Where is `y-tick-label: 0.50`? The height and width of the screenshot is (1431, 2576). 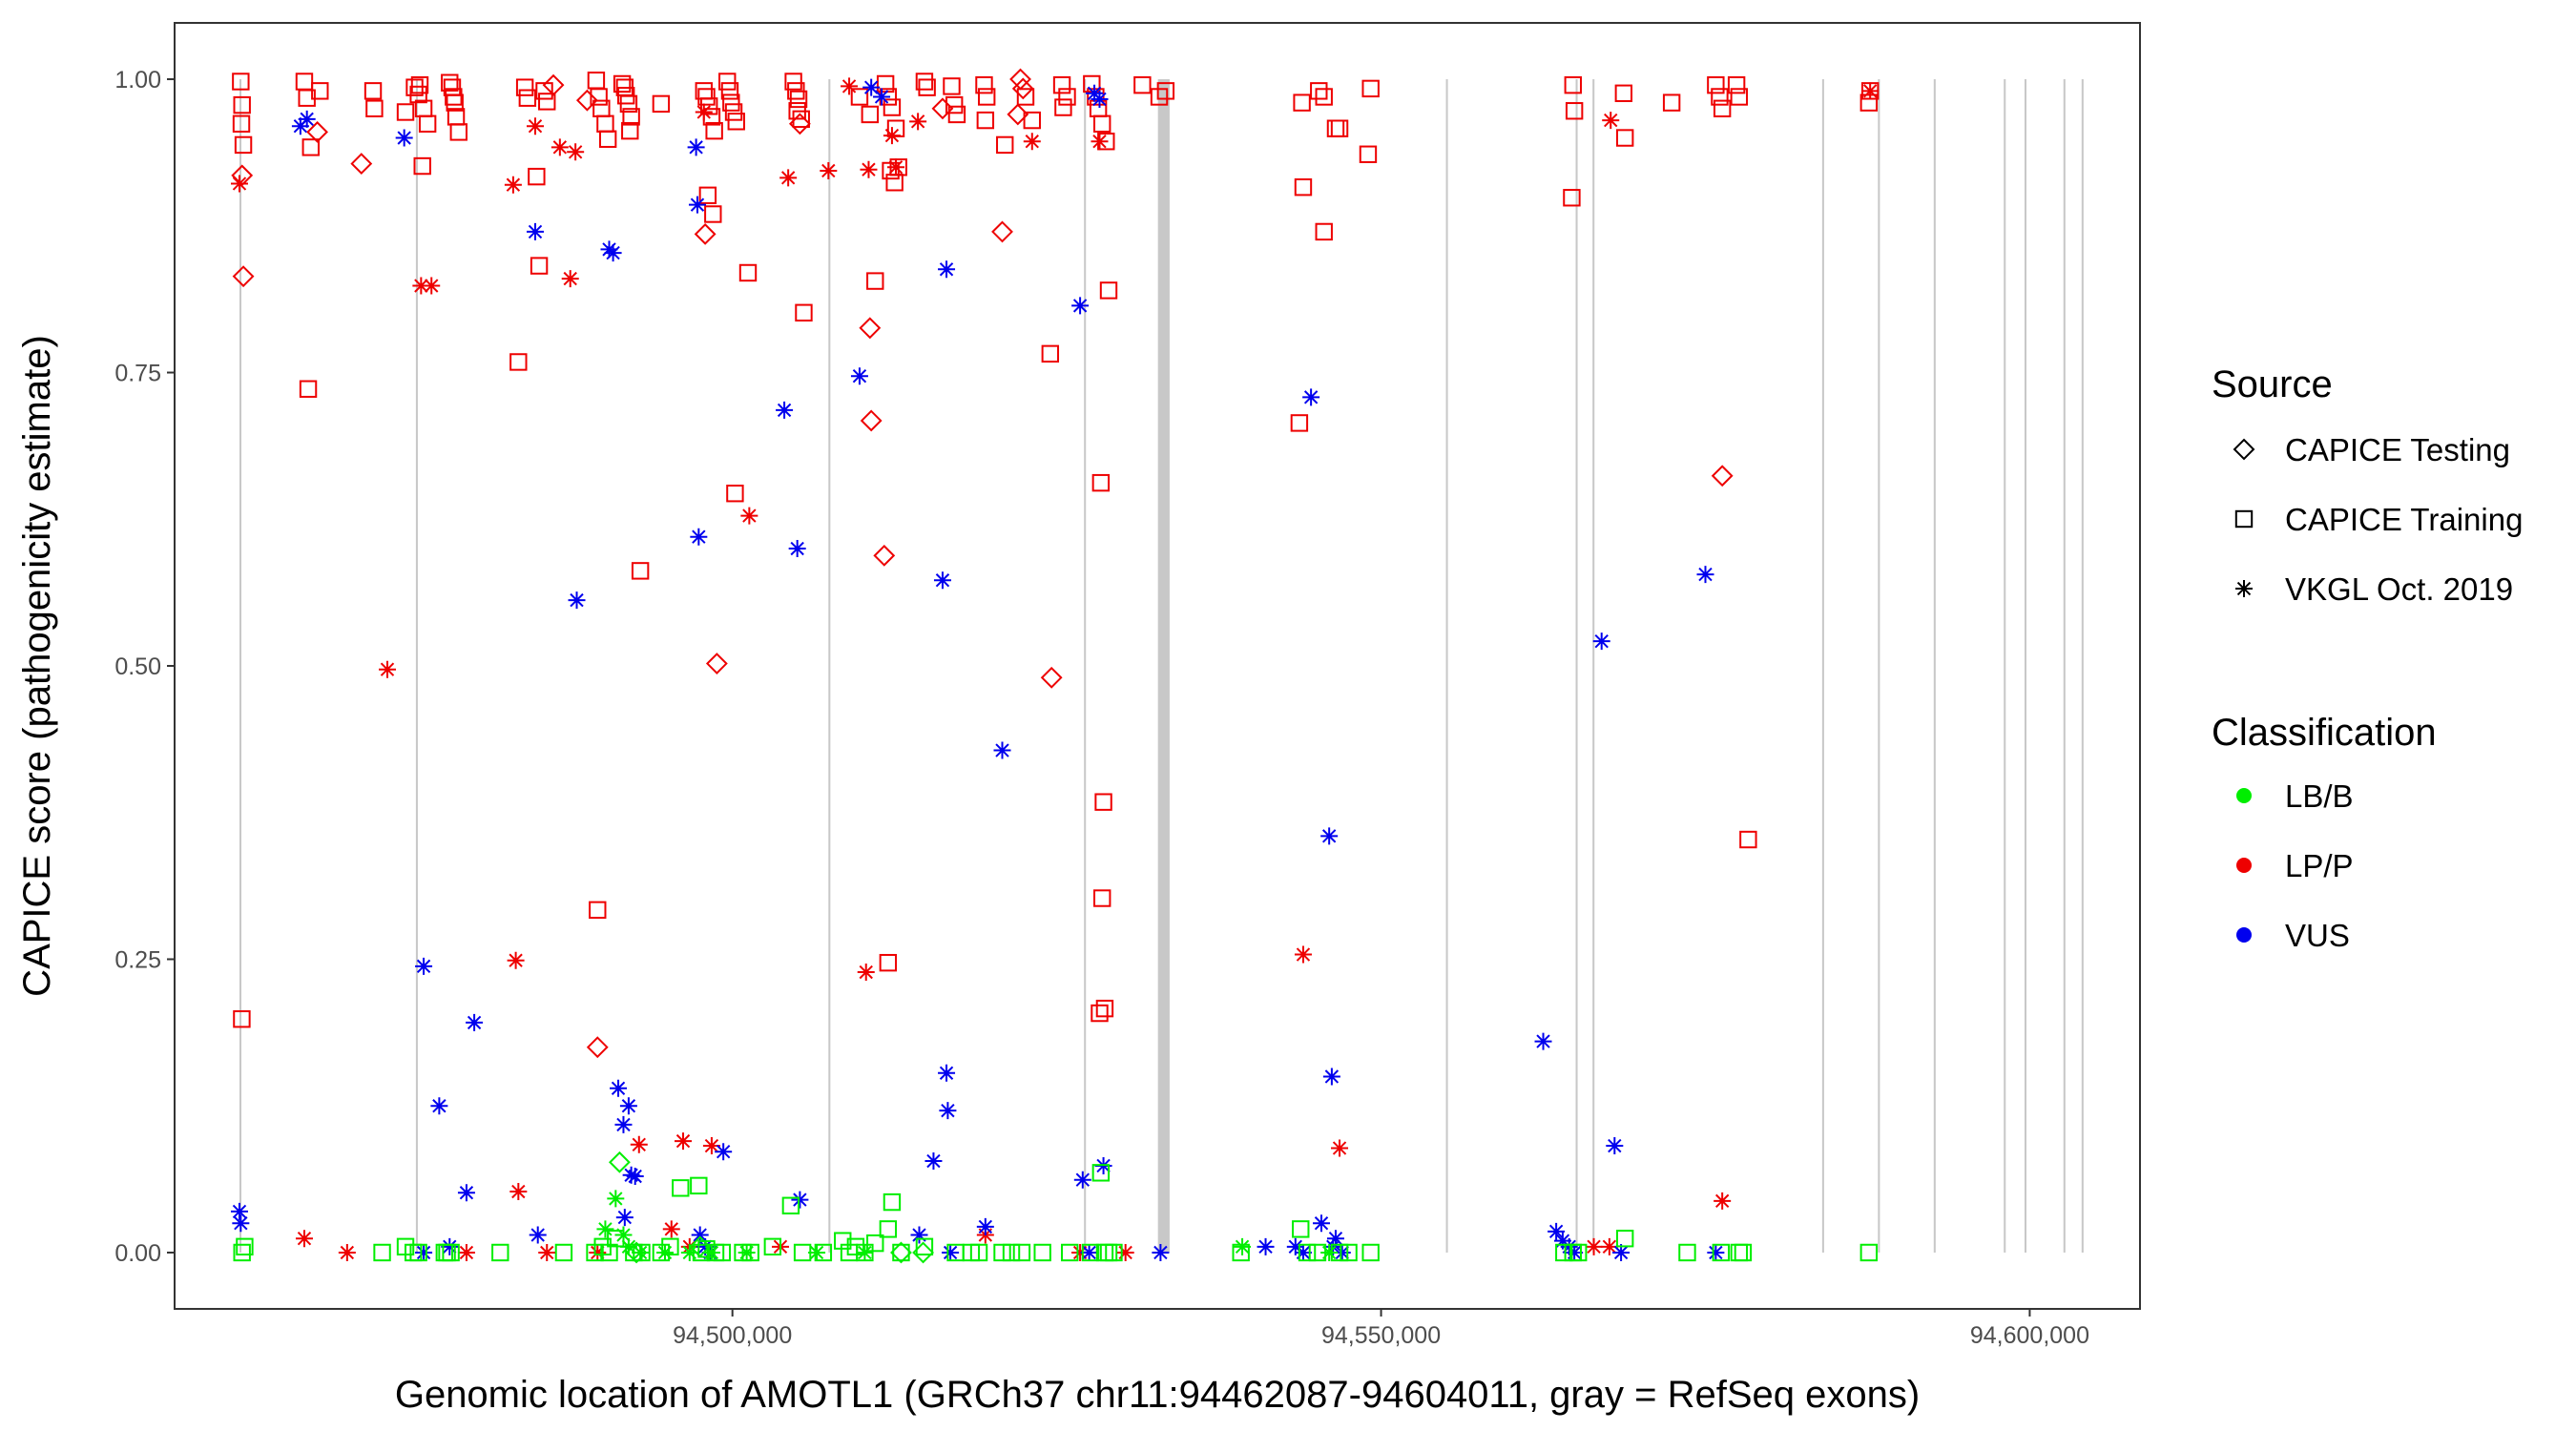 y-tick-label: 0.50 is located at coordinates (137, 667).